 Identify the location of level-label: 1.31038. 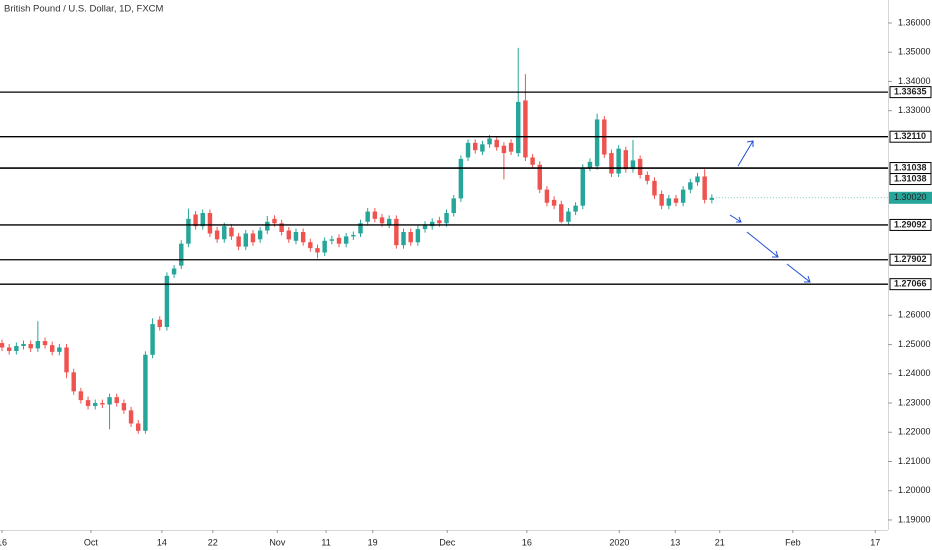
(910, 178).